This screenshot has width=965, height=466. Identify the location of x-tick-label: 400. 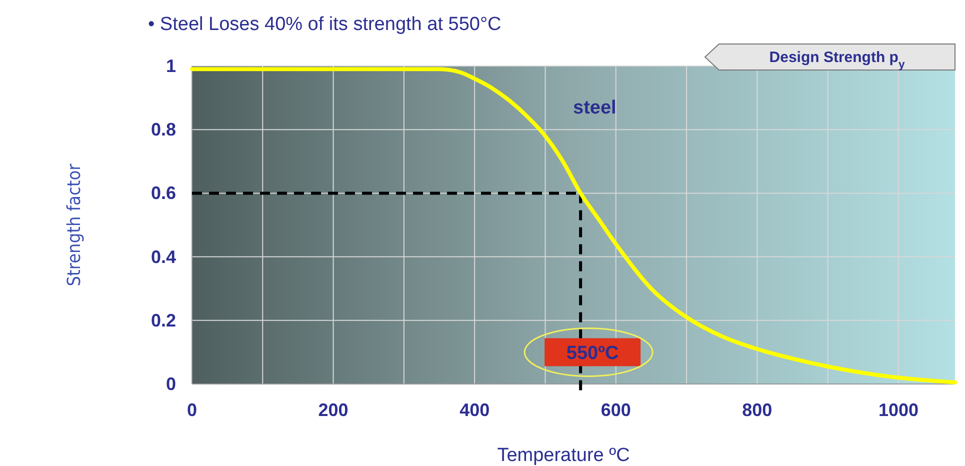
(475, 410).